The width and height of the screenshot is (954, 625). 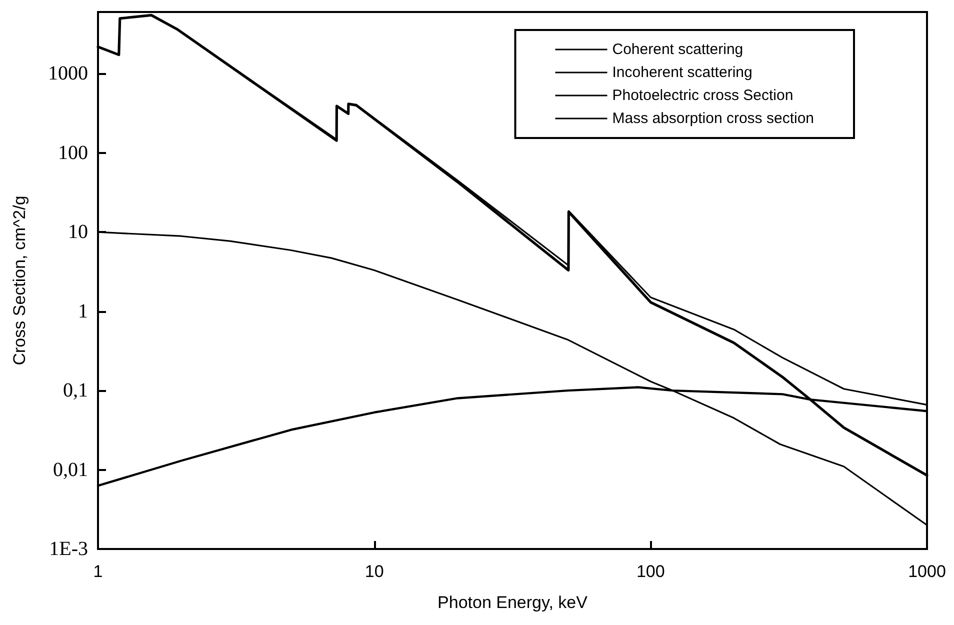 I want to click on x-tick-label: 1, so click(x=98, y=571).